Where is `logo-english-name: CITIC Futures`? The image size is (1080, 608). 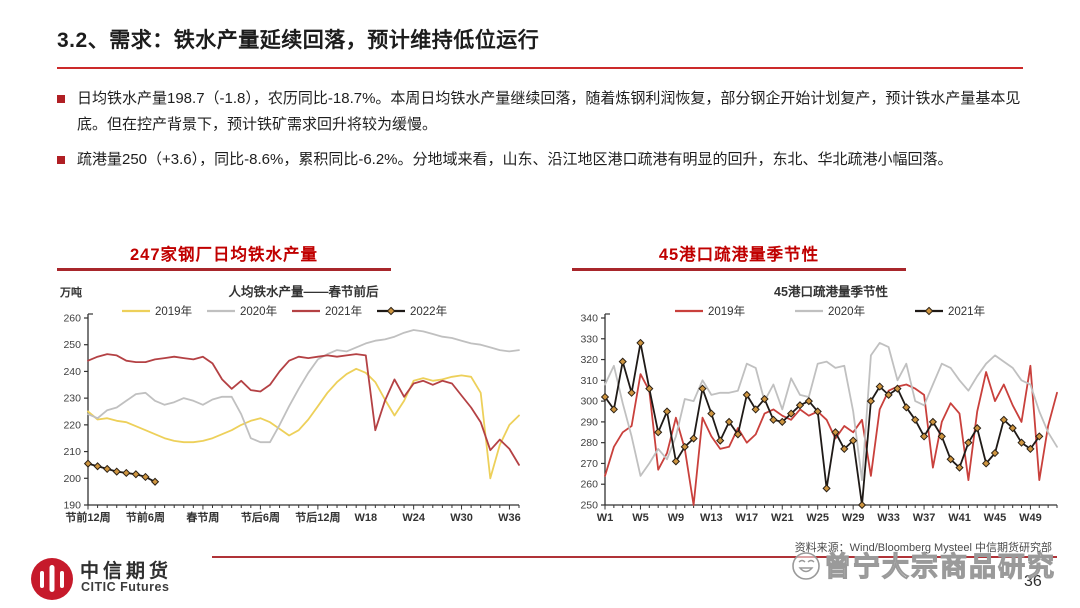
logo-english-name: CITIC Futures is located at coordinates (125, 587).